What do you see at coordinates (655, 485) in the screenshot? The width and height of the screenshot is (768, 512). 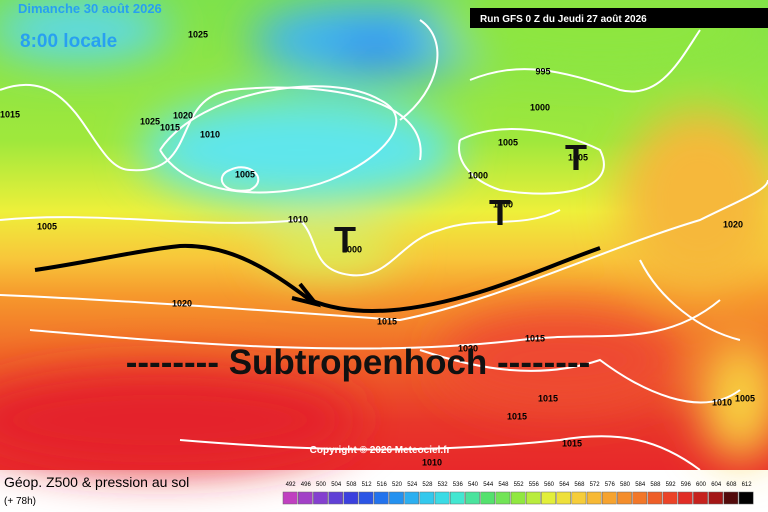 I see `scale-label: 588` at bounding box center [655, 485].